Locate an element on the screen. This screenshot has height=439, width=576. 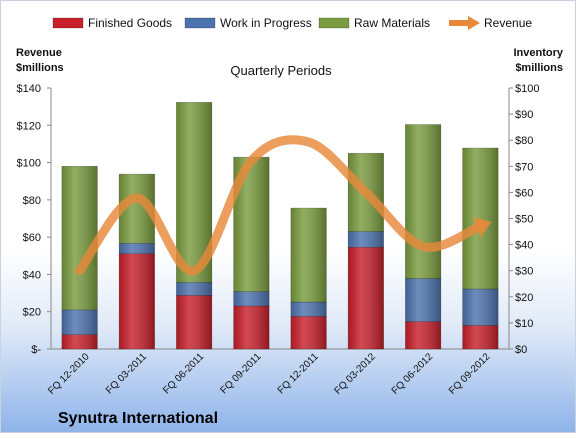
legend-item-finished-goods: Finished Goods is located at coordinates (112, 23).